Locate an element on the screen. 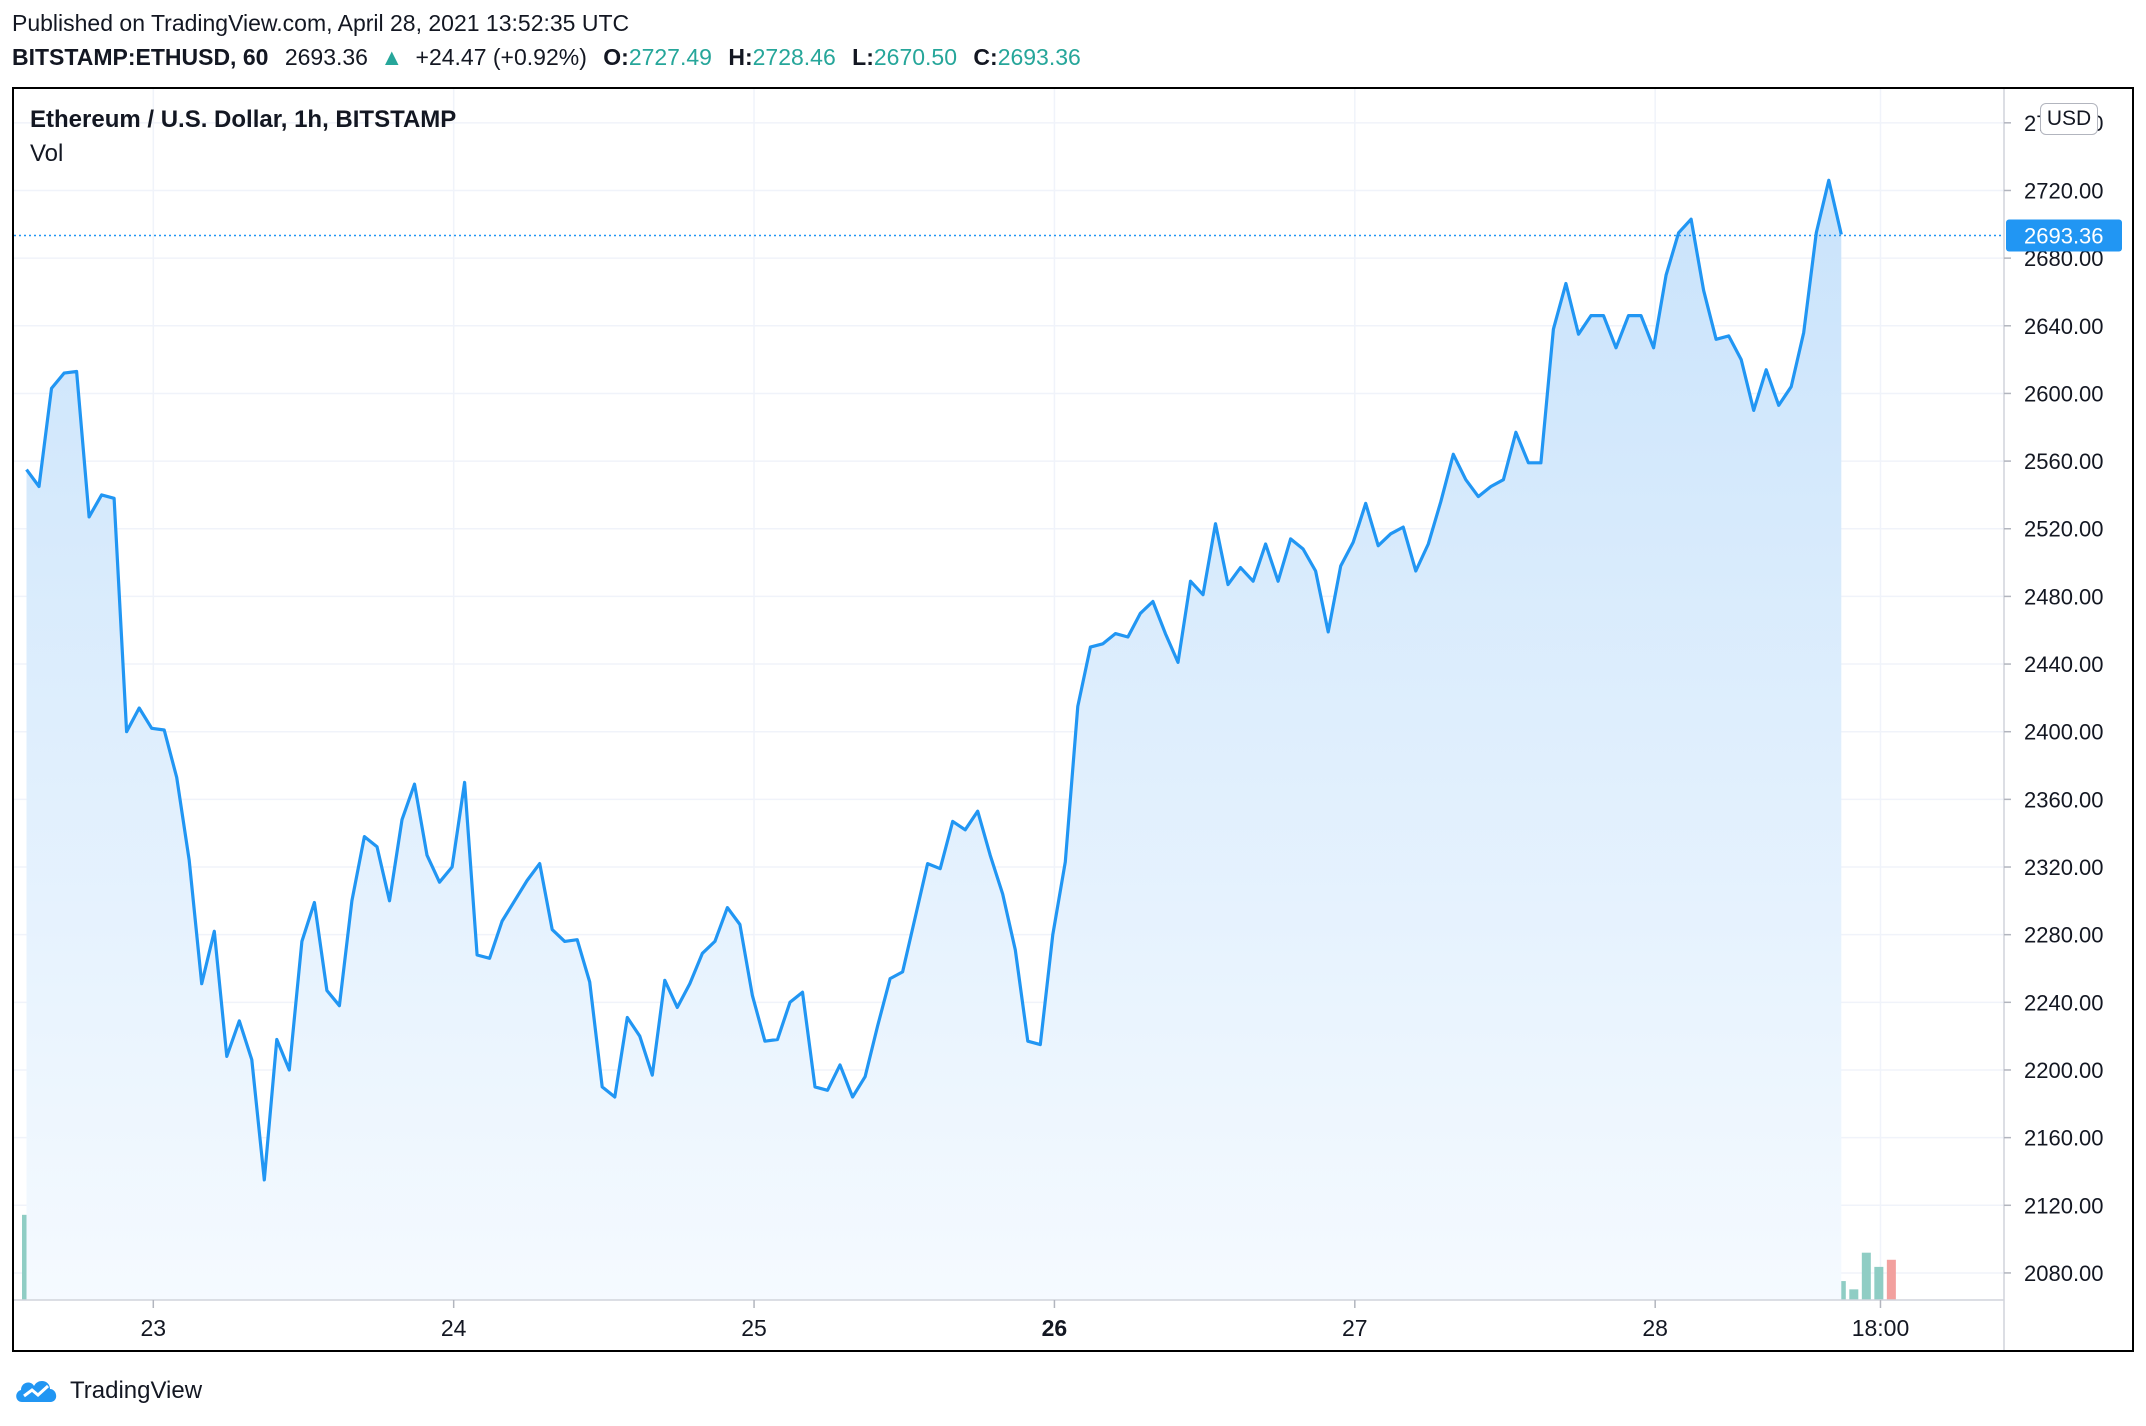 The height and width of the screenshot is (1426, 2146). open-value: 2727.49 is located at coordinates (670, 57).